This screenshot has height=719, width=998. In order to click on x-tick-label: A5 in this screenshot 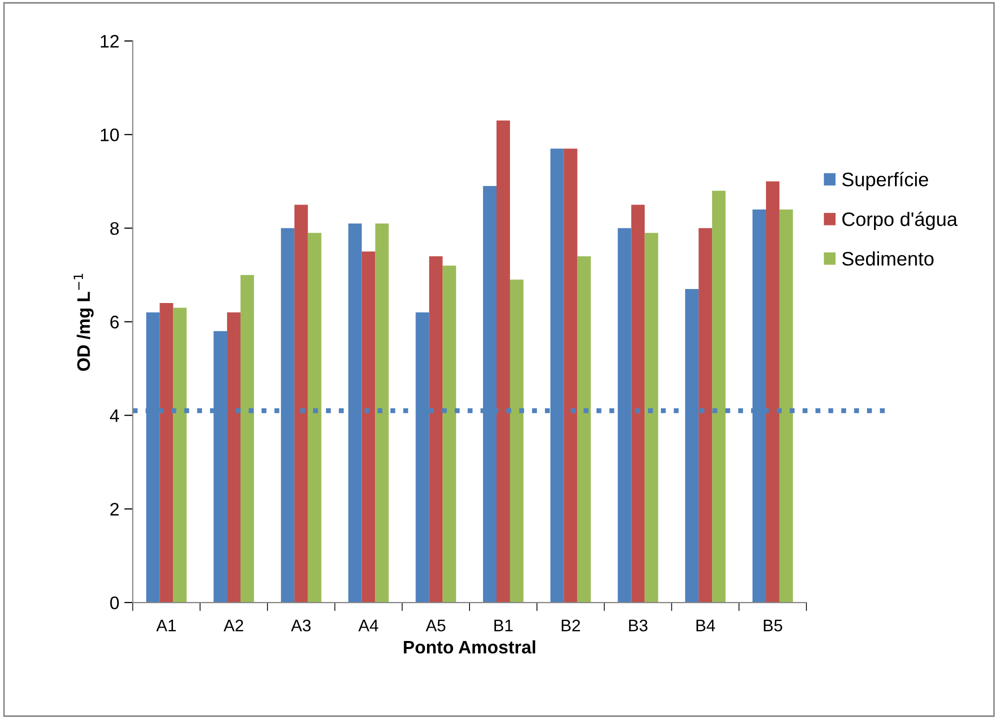, I will do `click(436, 626)`.